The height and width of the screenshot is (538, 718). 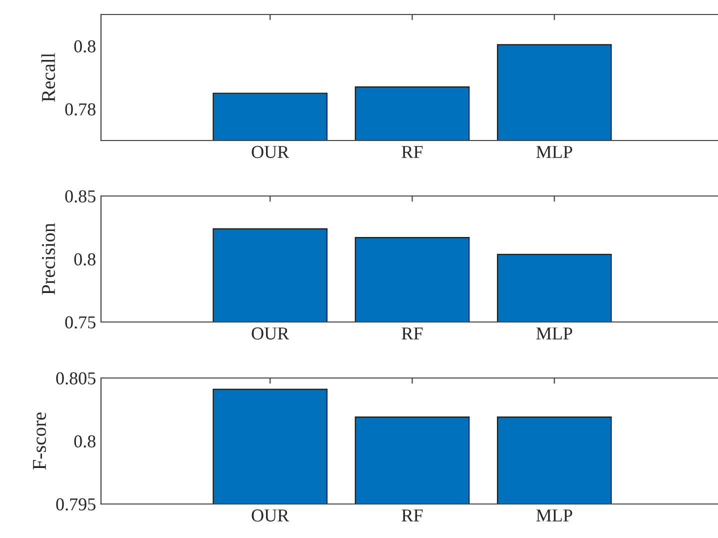 What do you see at coordinates (80, 322) in the screenshot?
I see `y-tick-label: 0.75` at bounding box center [80, 322].